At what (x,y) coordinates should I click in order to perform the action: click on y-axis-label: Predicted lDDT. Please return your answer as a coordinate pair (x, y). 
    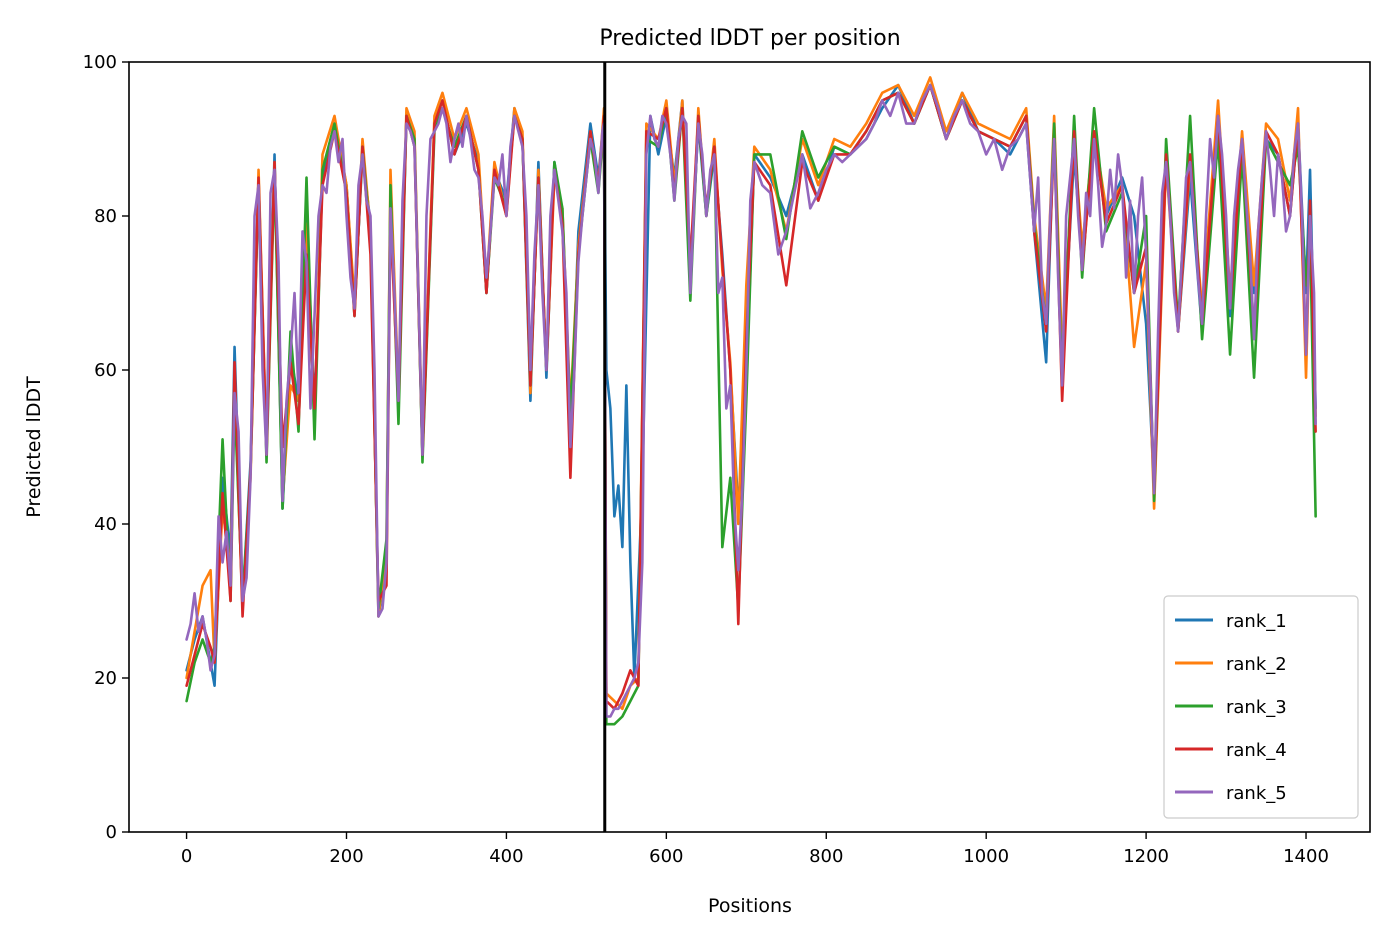
    Looking at the image, I should click on (34, 447).